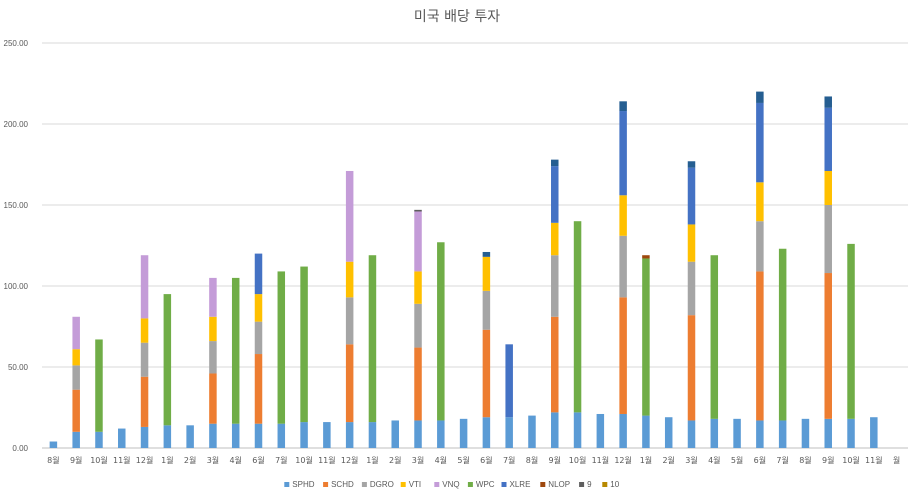 The image size is (914, 497). Describe the element at coordinates (20, 448) in the screenshot. I see `y-tick-label: 0.00` at that location.